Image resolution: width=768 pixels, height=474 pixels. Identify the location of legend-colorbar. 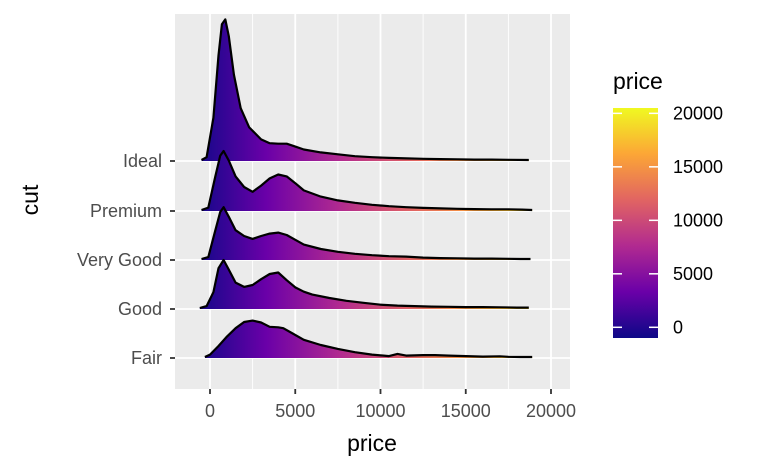
(635, 223).